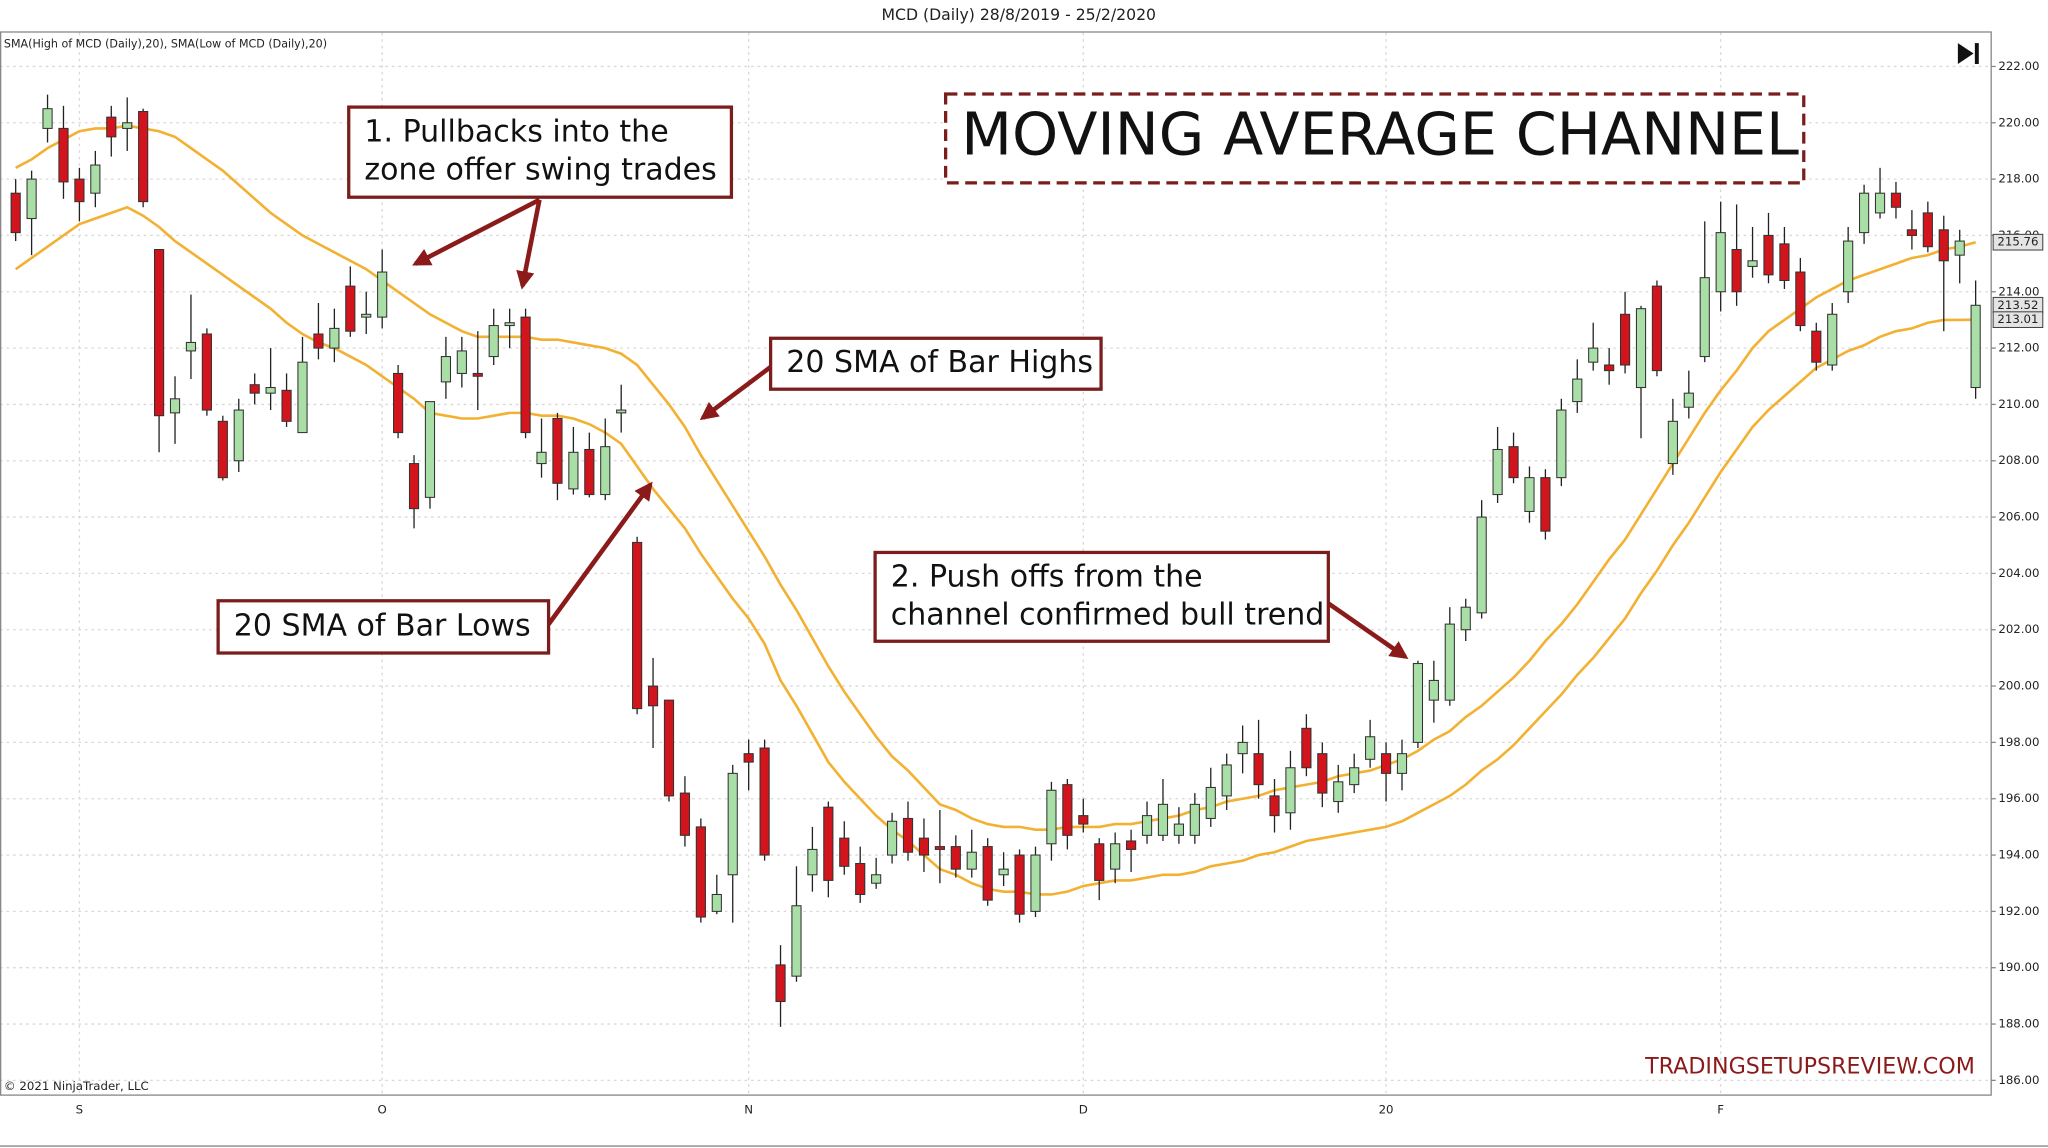  Describe the element at coordinates (1386, 1110) in the screenshot. I see `x-tick-label: 20` at that location.